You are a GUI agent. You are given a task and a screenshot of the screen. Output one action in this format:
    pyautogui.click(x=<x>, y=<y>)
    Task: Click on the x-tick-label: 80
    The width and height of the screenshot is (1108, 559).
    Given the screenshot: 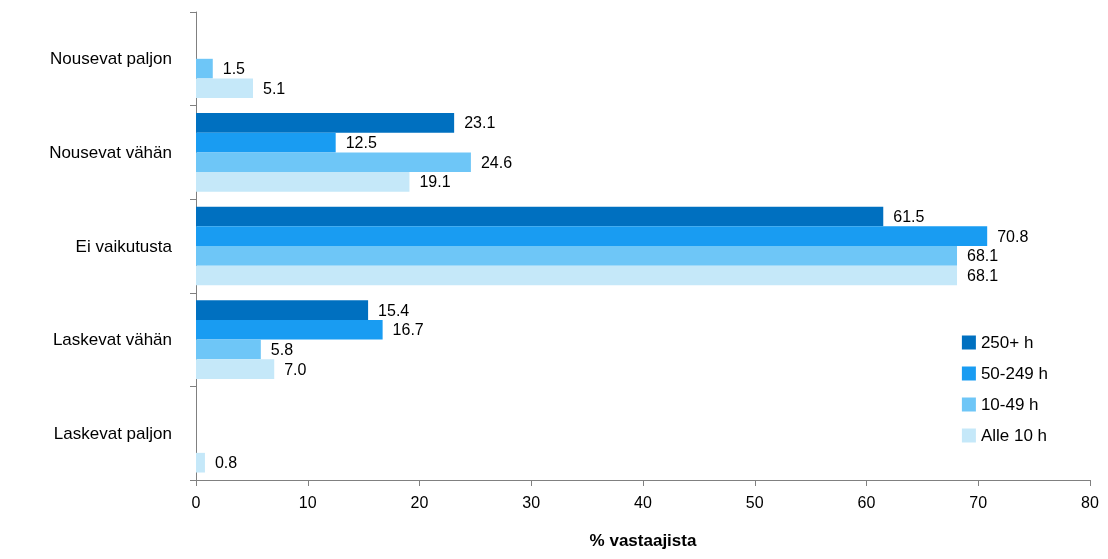 What is the action you would take?
    pyautogui.click(x=1090, y=502)
    